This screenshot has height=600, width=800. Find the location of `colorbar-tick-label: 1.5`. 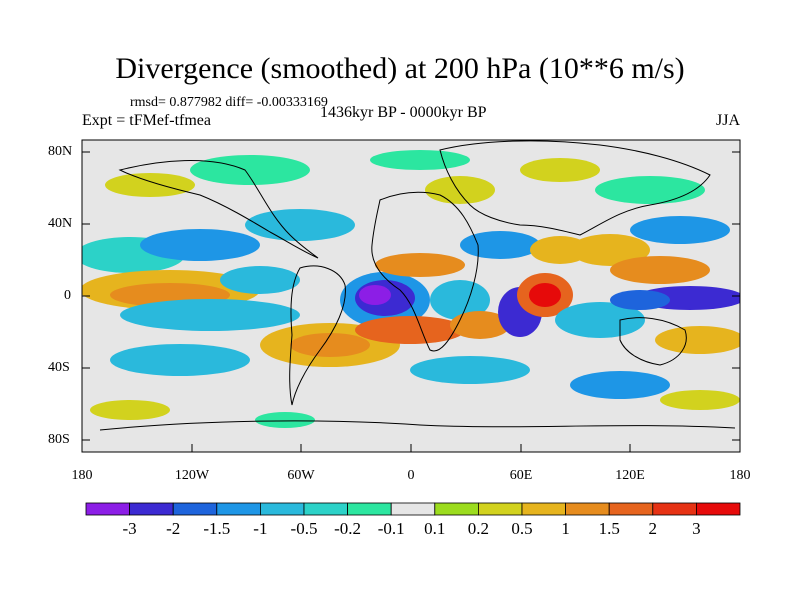

colorbar-tick-label: 1.5 is located at coordinates (609, 528).